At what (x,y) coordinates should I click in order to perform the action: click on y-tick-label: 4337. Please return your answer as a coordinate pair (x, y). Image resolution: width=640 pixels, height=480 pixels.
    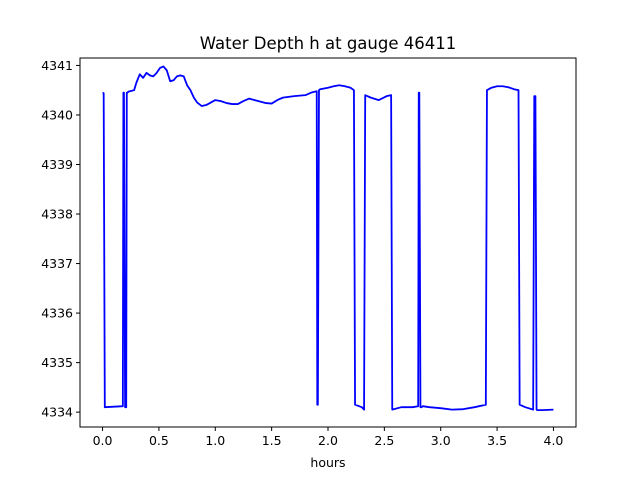
    Looking at the image, I should click on (57, 263).